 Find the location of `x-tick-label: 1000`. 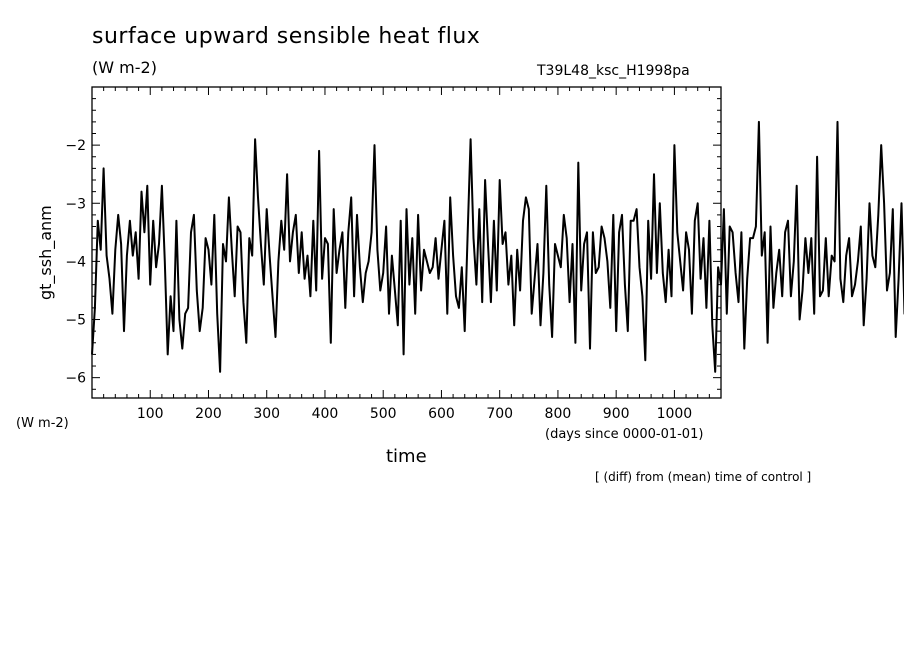

x-tick-label: 1000 is located at coordinates (675, 414).